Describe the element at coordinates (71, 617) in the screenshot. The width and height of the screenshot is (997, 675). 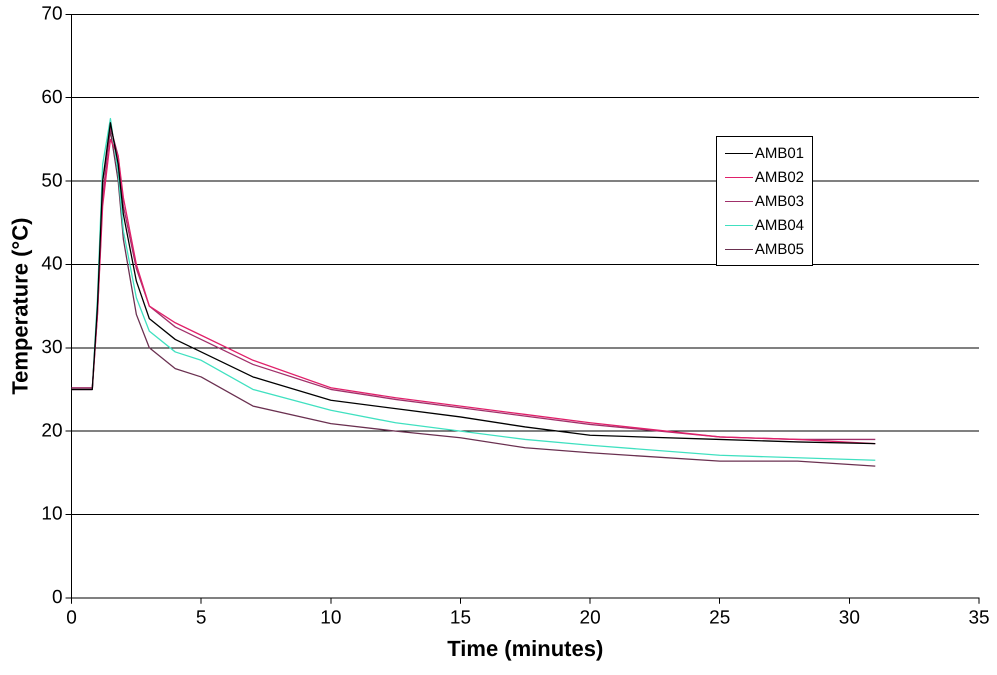
I see `x-tick-label: 0` at that location.